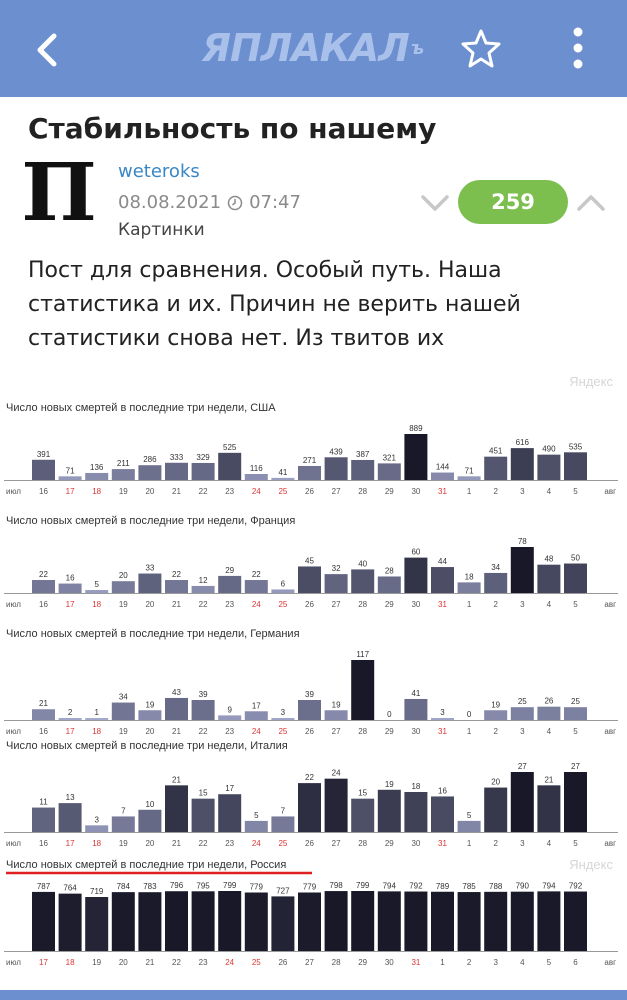 The height and width of the screenshot is (1000, 627). Describe the element at coordinates (522, 701) in the screenshot. I see `bar-value-label: 25` at that location.